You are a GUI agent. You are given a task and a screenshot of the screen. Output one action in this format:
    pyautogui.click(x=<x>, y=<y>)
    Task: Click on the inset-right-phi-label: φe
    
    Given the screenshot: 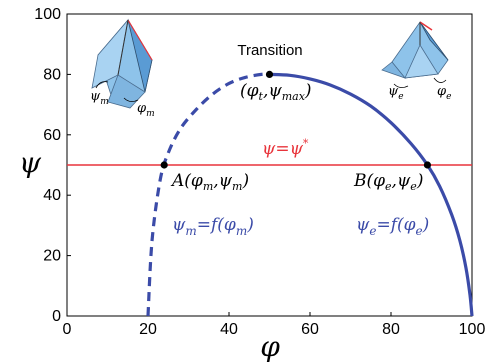 What is the action you would take?
    pyautogui.click(x=444, y=93)
    